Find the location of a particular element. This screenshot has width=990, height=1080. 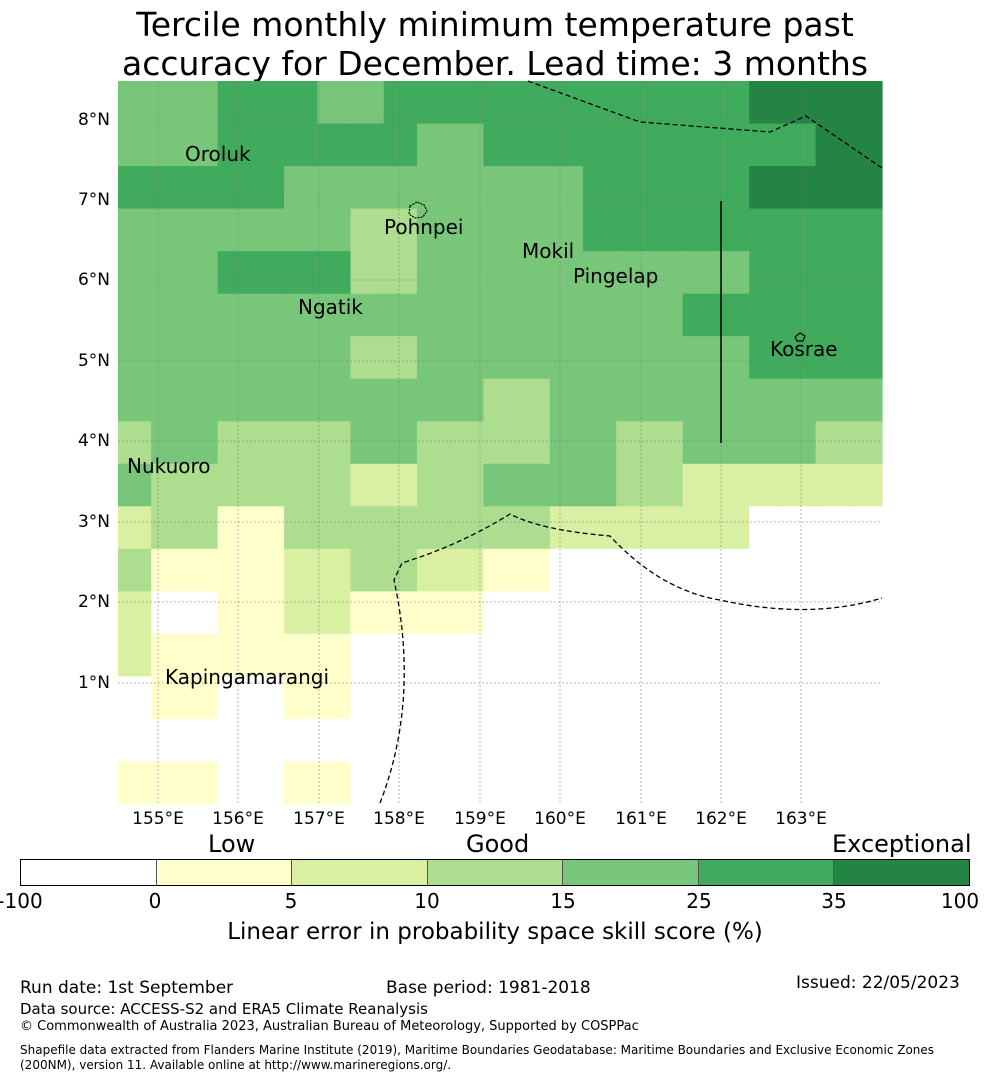

colorbar-segment is located at coordinates (495, 872).